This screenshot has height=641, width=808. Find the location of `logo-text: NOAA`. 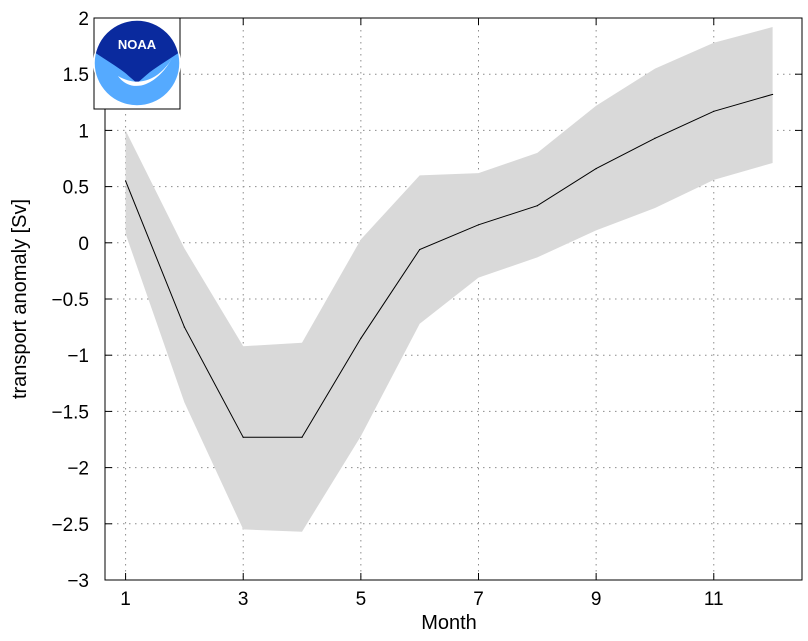

logo-text: NOAA is located at coordinates (137, 44).